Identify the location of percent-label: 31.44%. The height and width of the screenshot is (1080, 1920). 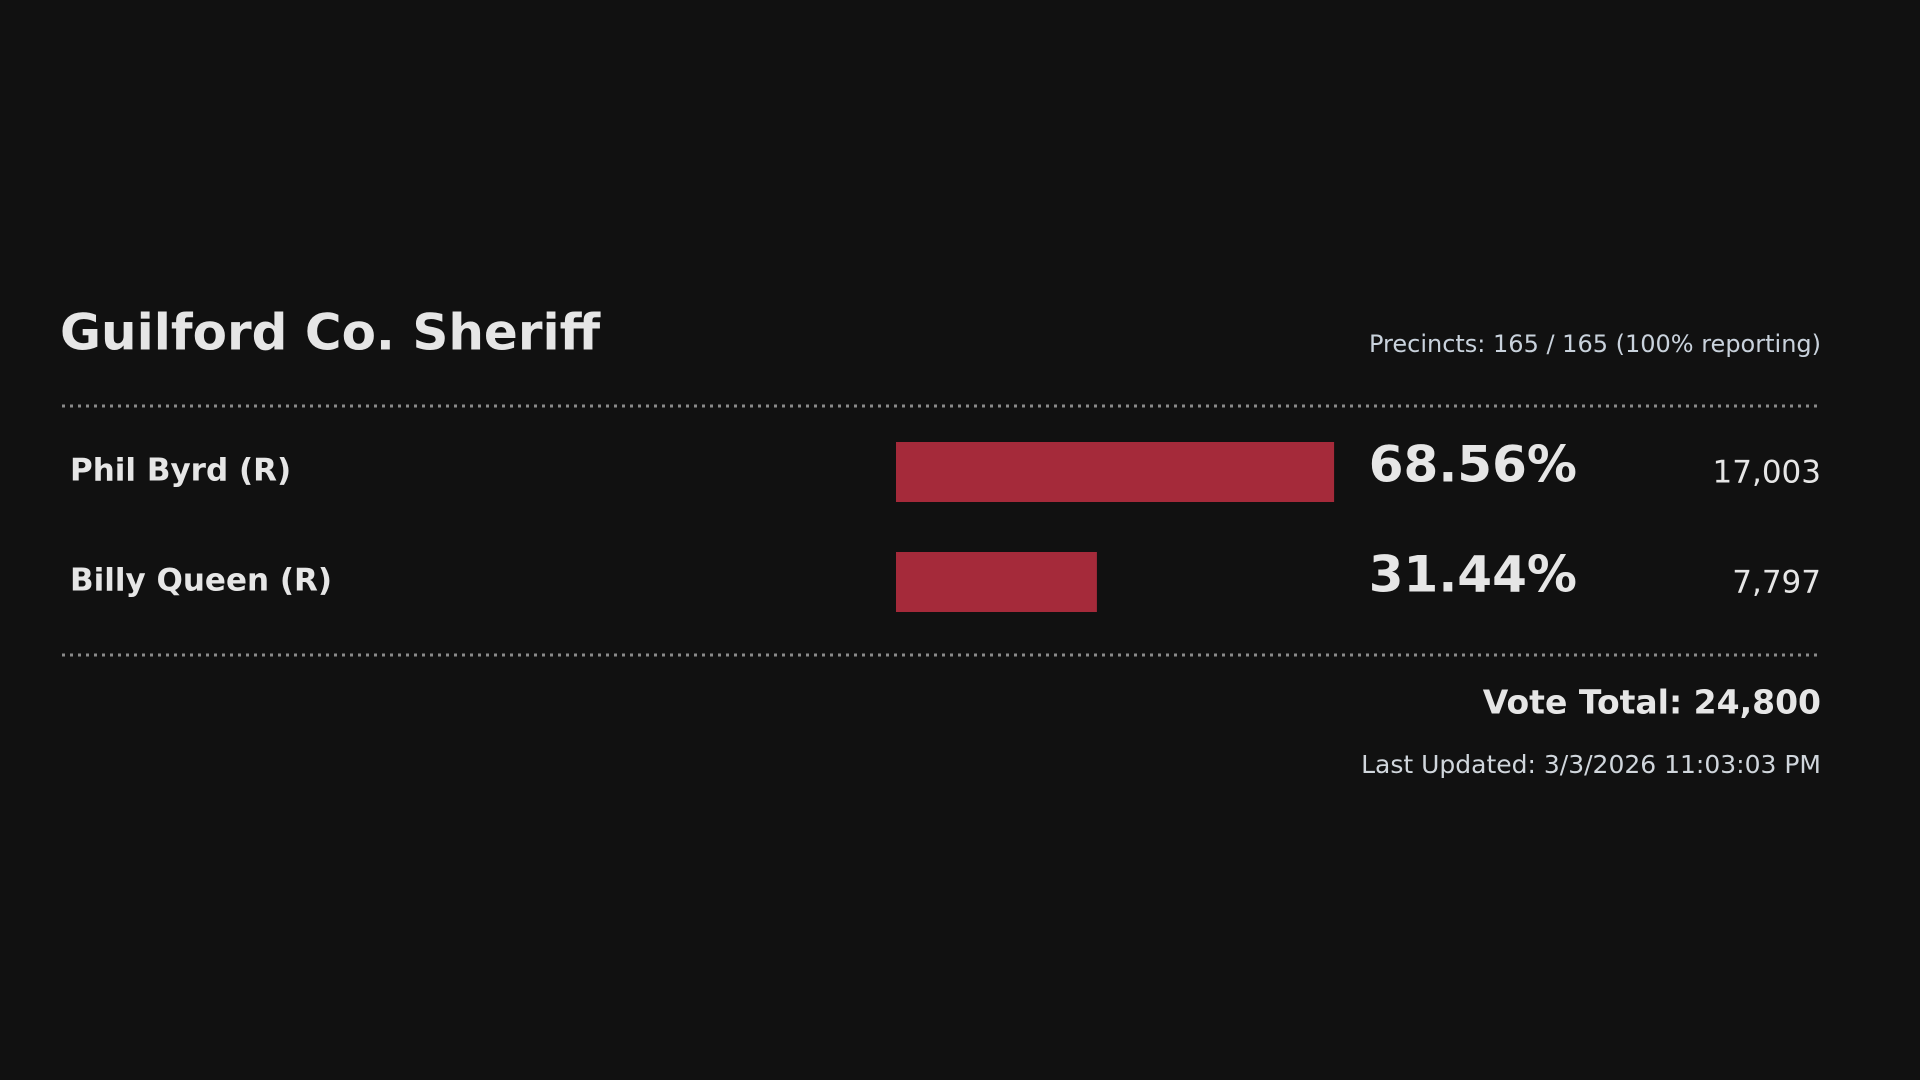
(1473, 575).